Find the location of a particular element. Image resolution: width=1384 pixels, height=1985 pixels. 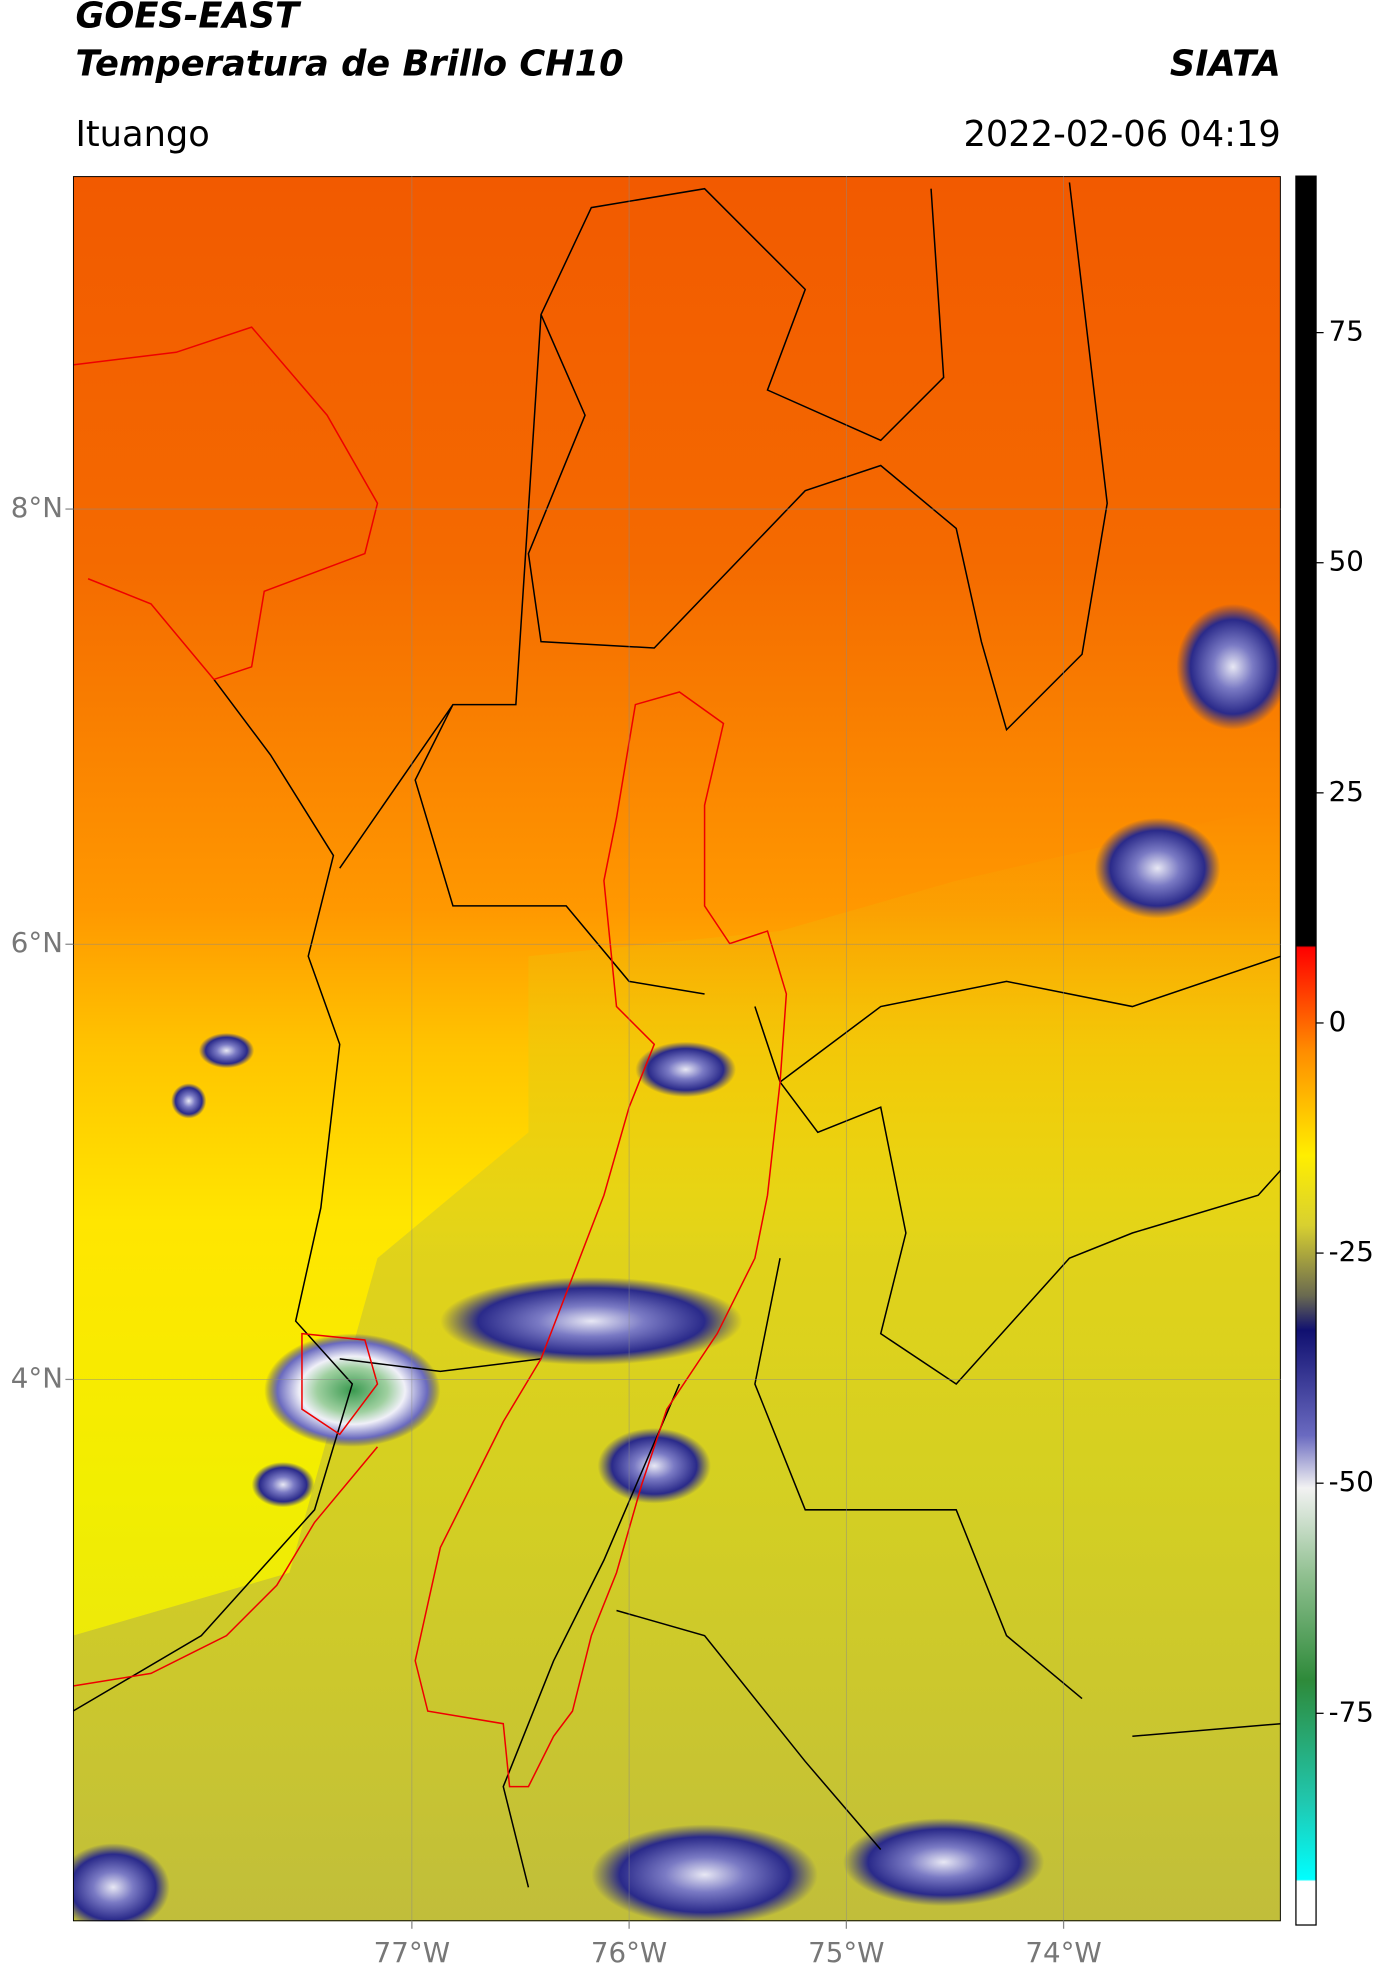

location: Ituango is located at coordinates (142, 134).